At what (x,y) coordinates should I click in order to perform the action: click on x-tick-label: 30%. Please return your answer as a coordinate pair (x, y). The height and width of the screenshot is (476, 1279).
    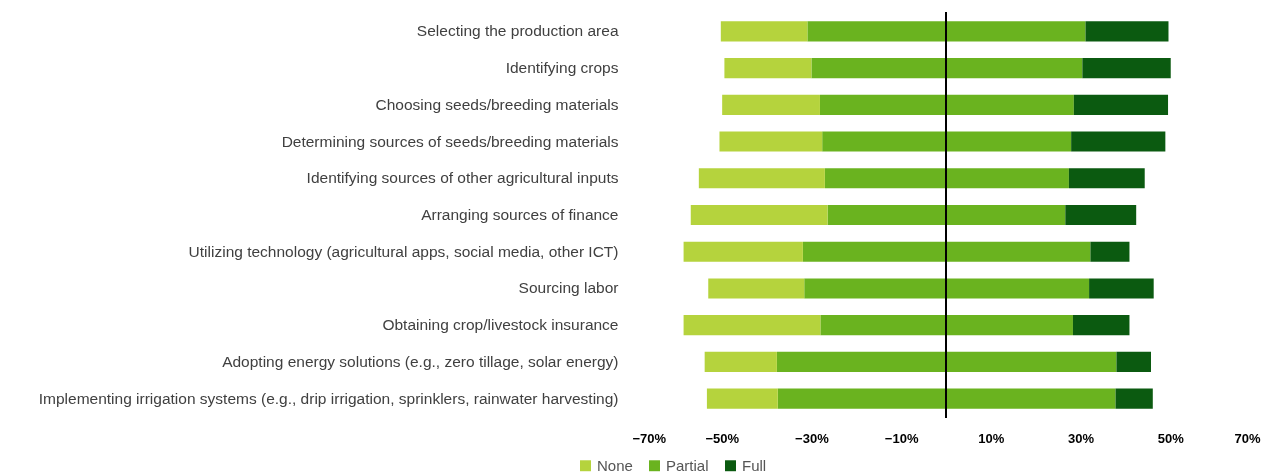
    Looking at the image, I should click on (1081, 438).